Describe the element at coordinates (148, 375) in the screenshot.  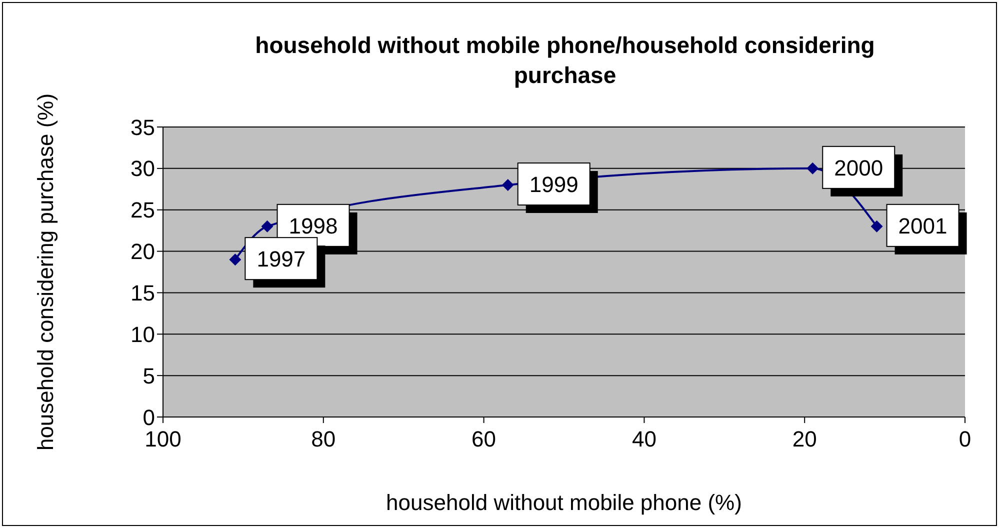
I see `y-tick-label: 5` at that location.